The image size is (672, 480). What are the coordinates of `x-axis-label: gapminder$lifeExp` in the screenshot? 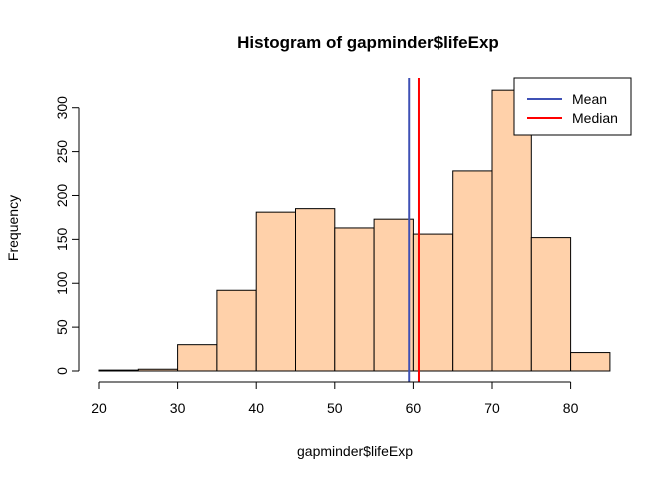 It's located at (355, 451).